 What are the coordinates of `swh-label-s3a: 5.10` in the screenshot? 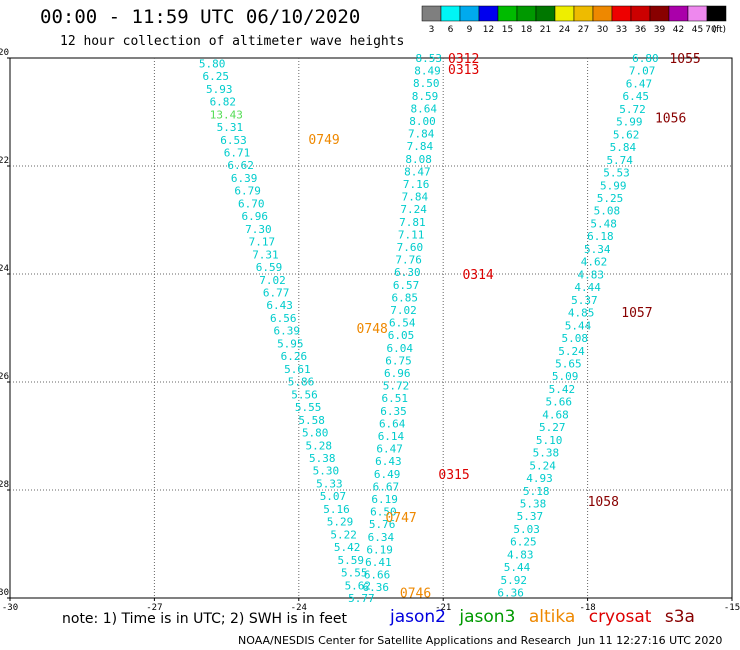 It's located at (549, 440).